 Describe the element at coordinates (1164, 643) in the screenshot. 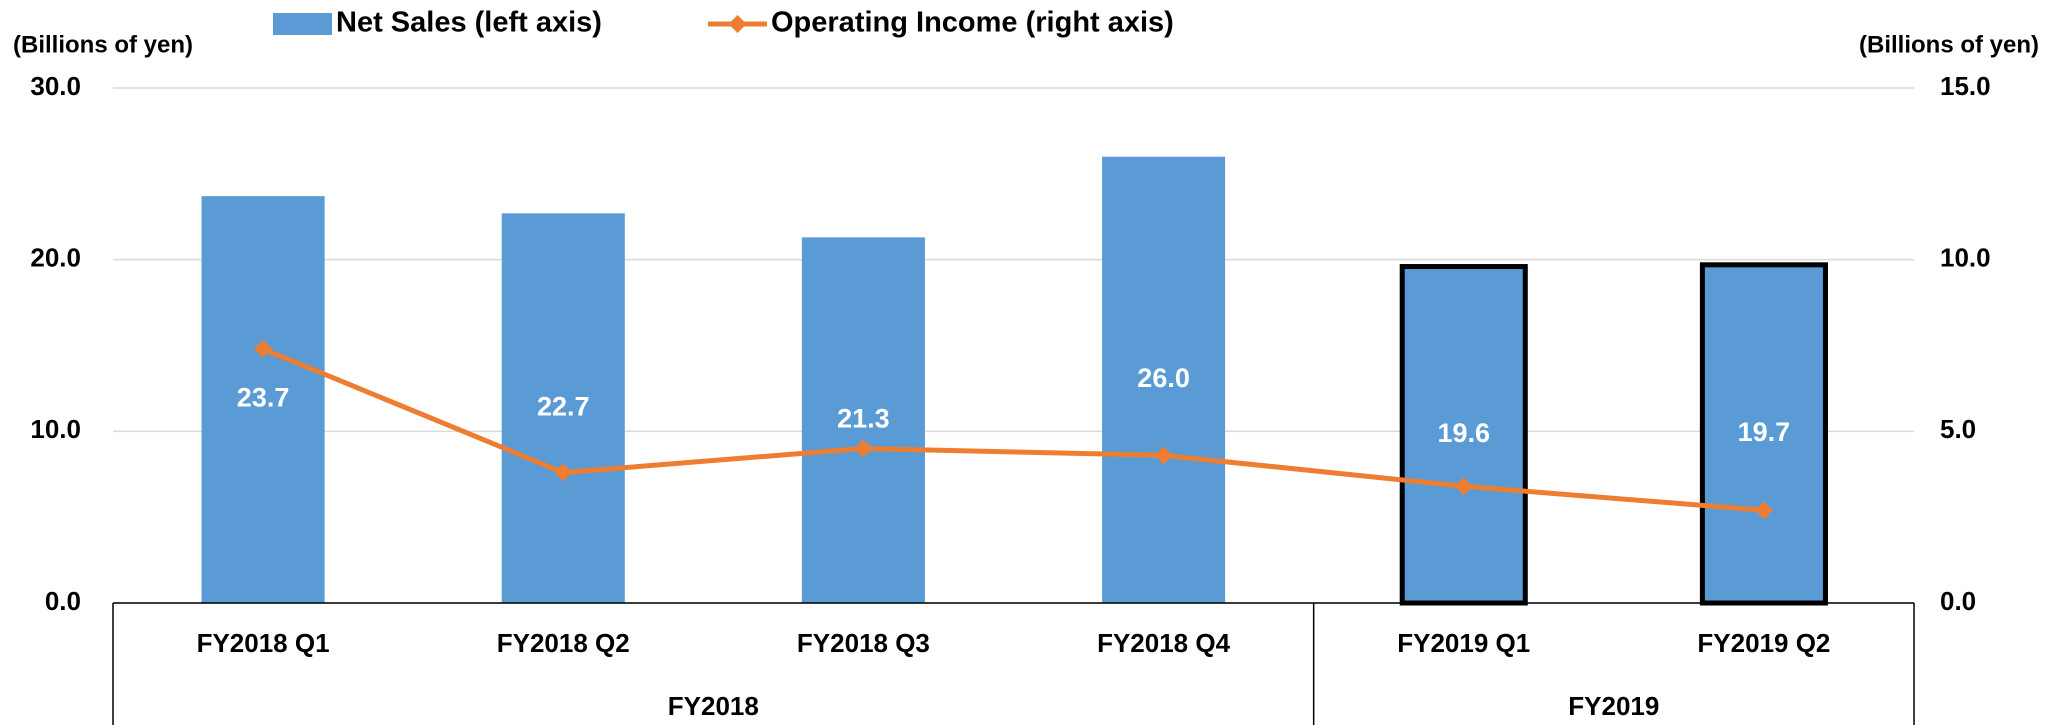

I see `x-tick-label: FY2018 Q4` at that location.